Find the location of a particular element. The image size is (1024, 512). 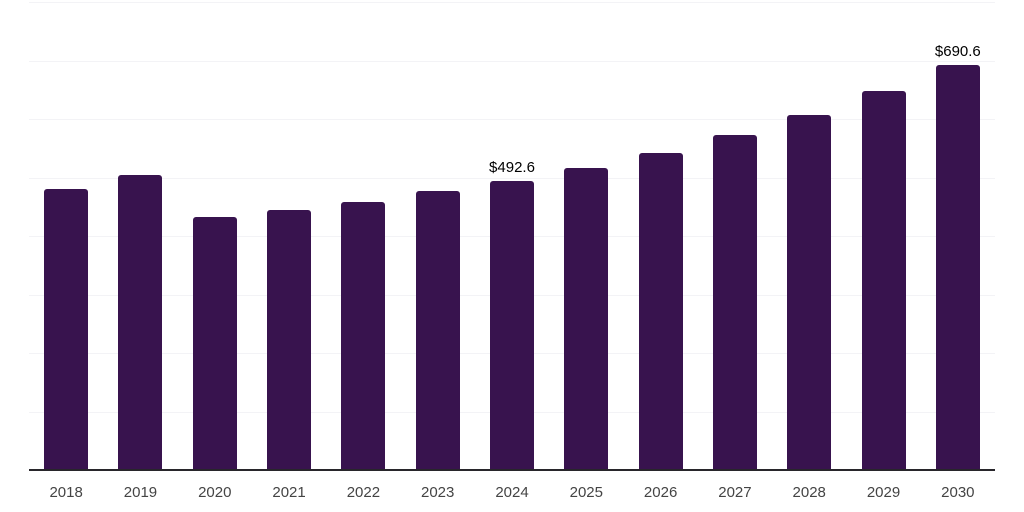

x-label-2024: 2024 is located at coordinates (512, 492).